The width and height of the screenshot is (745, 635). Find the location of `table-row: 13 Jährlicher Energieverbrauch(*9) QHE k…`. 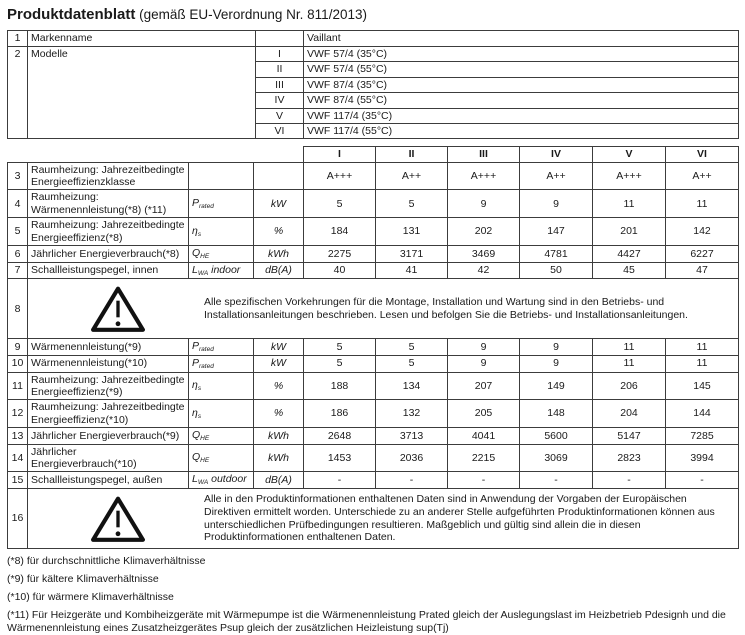

table-row: 13 Jährlicher Energieverbrauch(*9) QHE k… is located at coordinates (373, 436).